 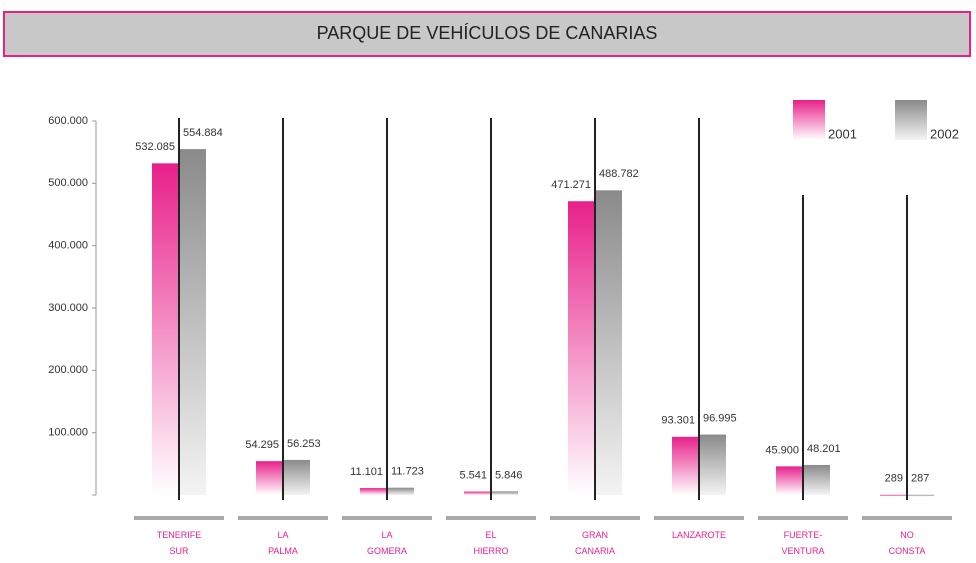 What do you see at coordinates (509, 475) in the screenshot?
I see `value-label: 5.846` at bounding box center [509, 475].